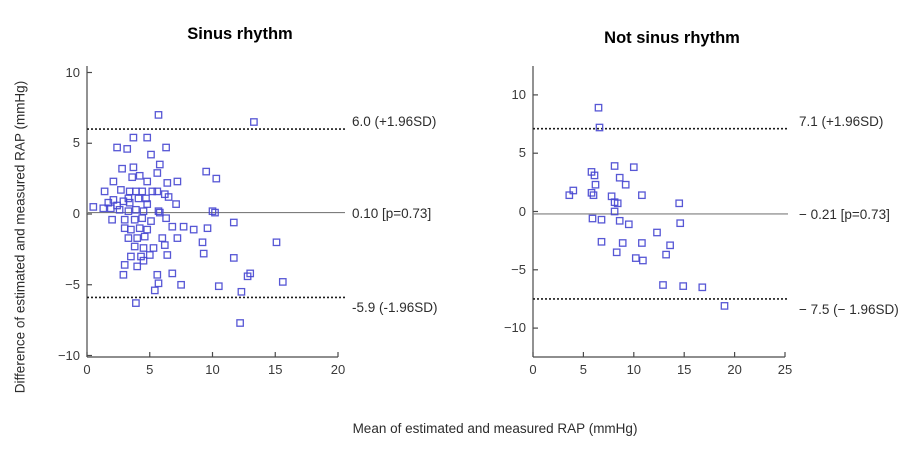 This screenshot has width=917, height=458. What do you see at coordinates (72, 72) in the screenshot?
I see `tick-label: 10` at bounding box center [72, 72].